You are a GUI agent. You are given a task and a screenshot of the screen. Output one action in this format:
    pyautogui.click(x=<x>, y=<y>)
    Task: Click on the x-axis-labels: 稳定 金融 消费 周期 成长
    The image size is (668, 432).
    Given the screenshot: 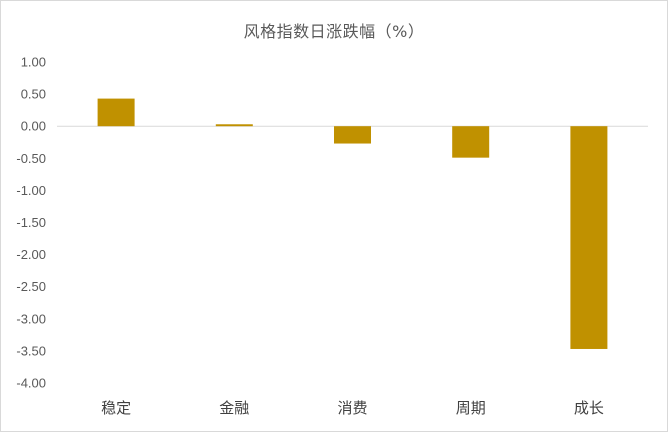 What is the action you would take?
    pyautogui.click(x=352, y=408)
    